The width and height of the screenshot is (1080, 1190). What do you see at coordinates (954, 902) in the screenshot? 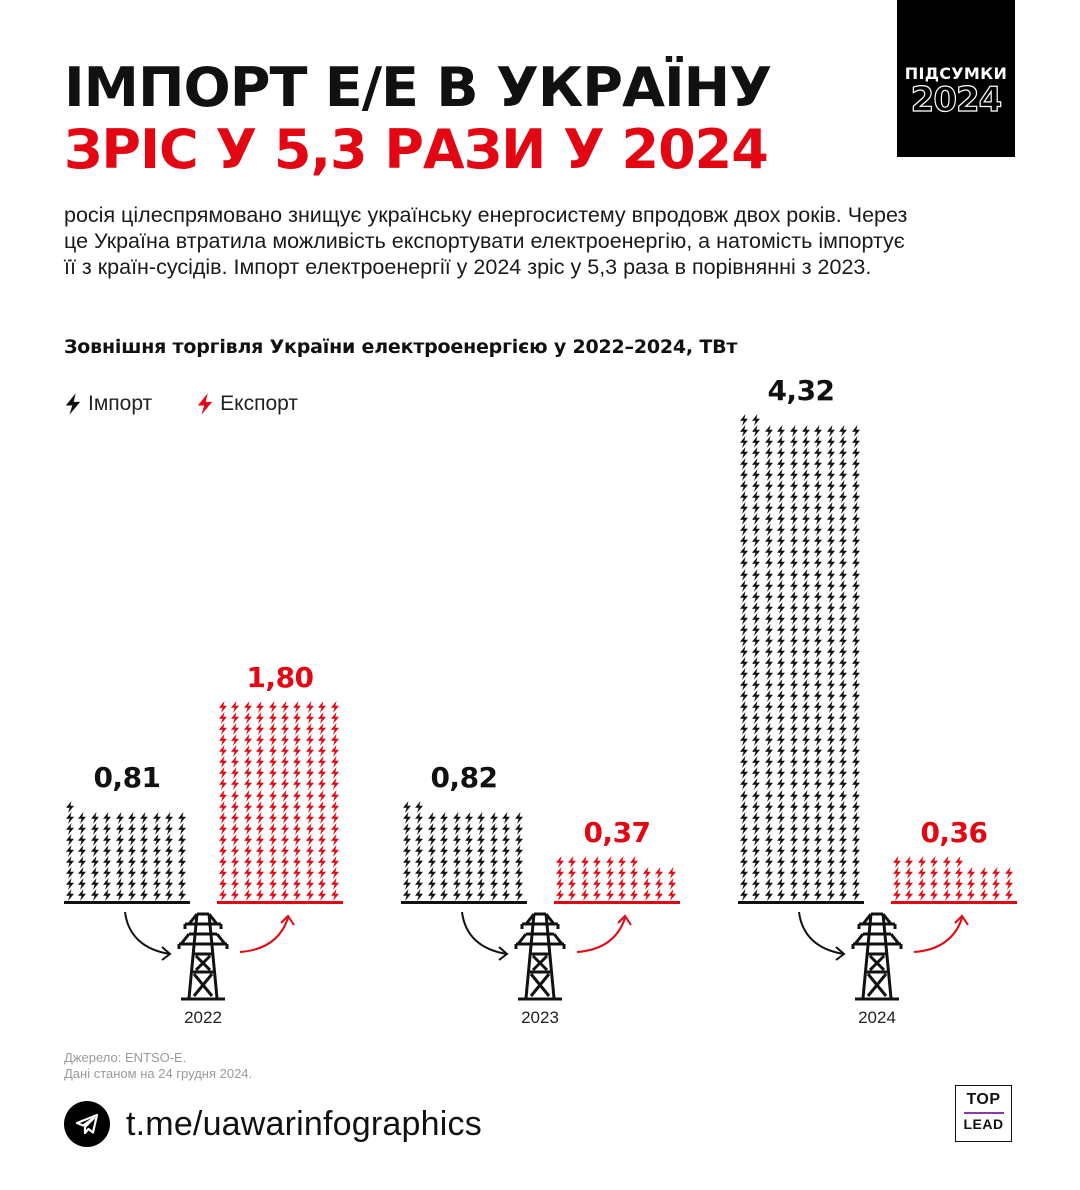
I see `export-baseline-2024` at bounding box center [954, 902].